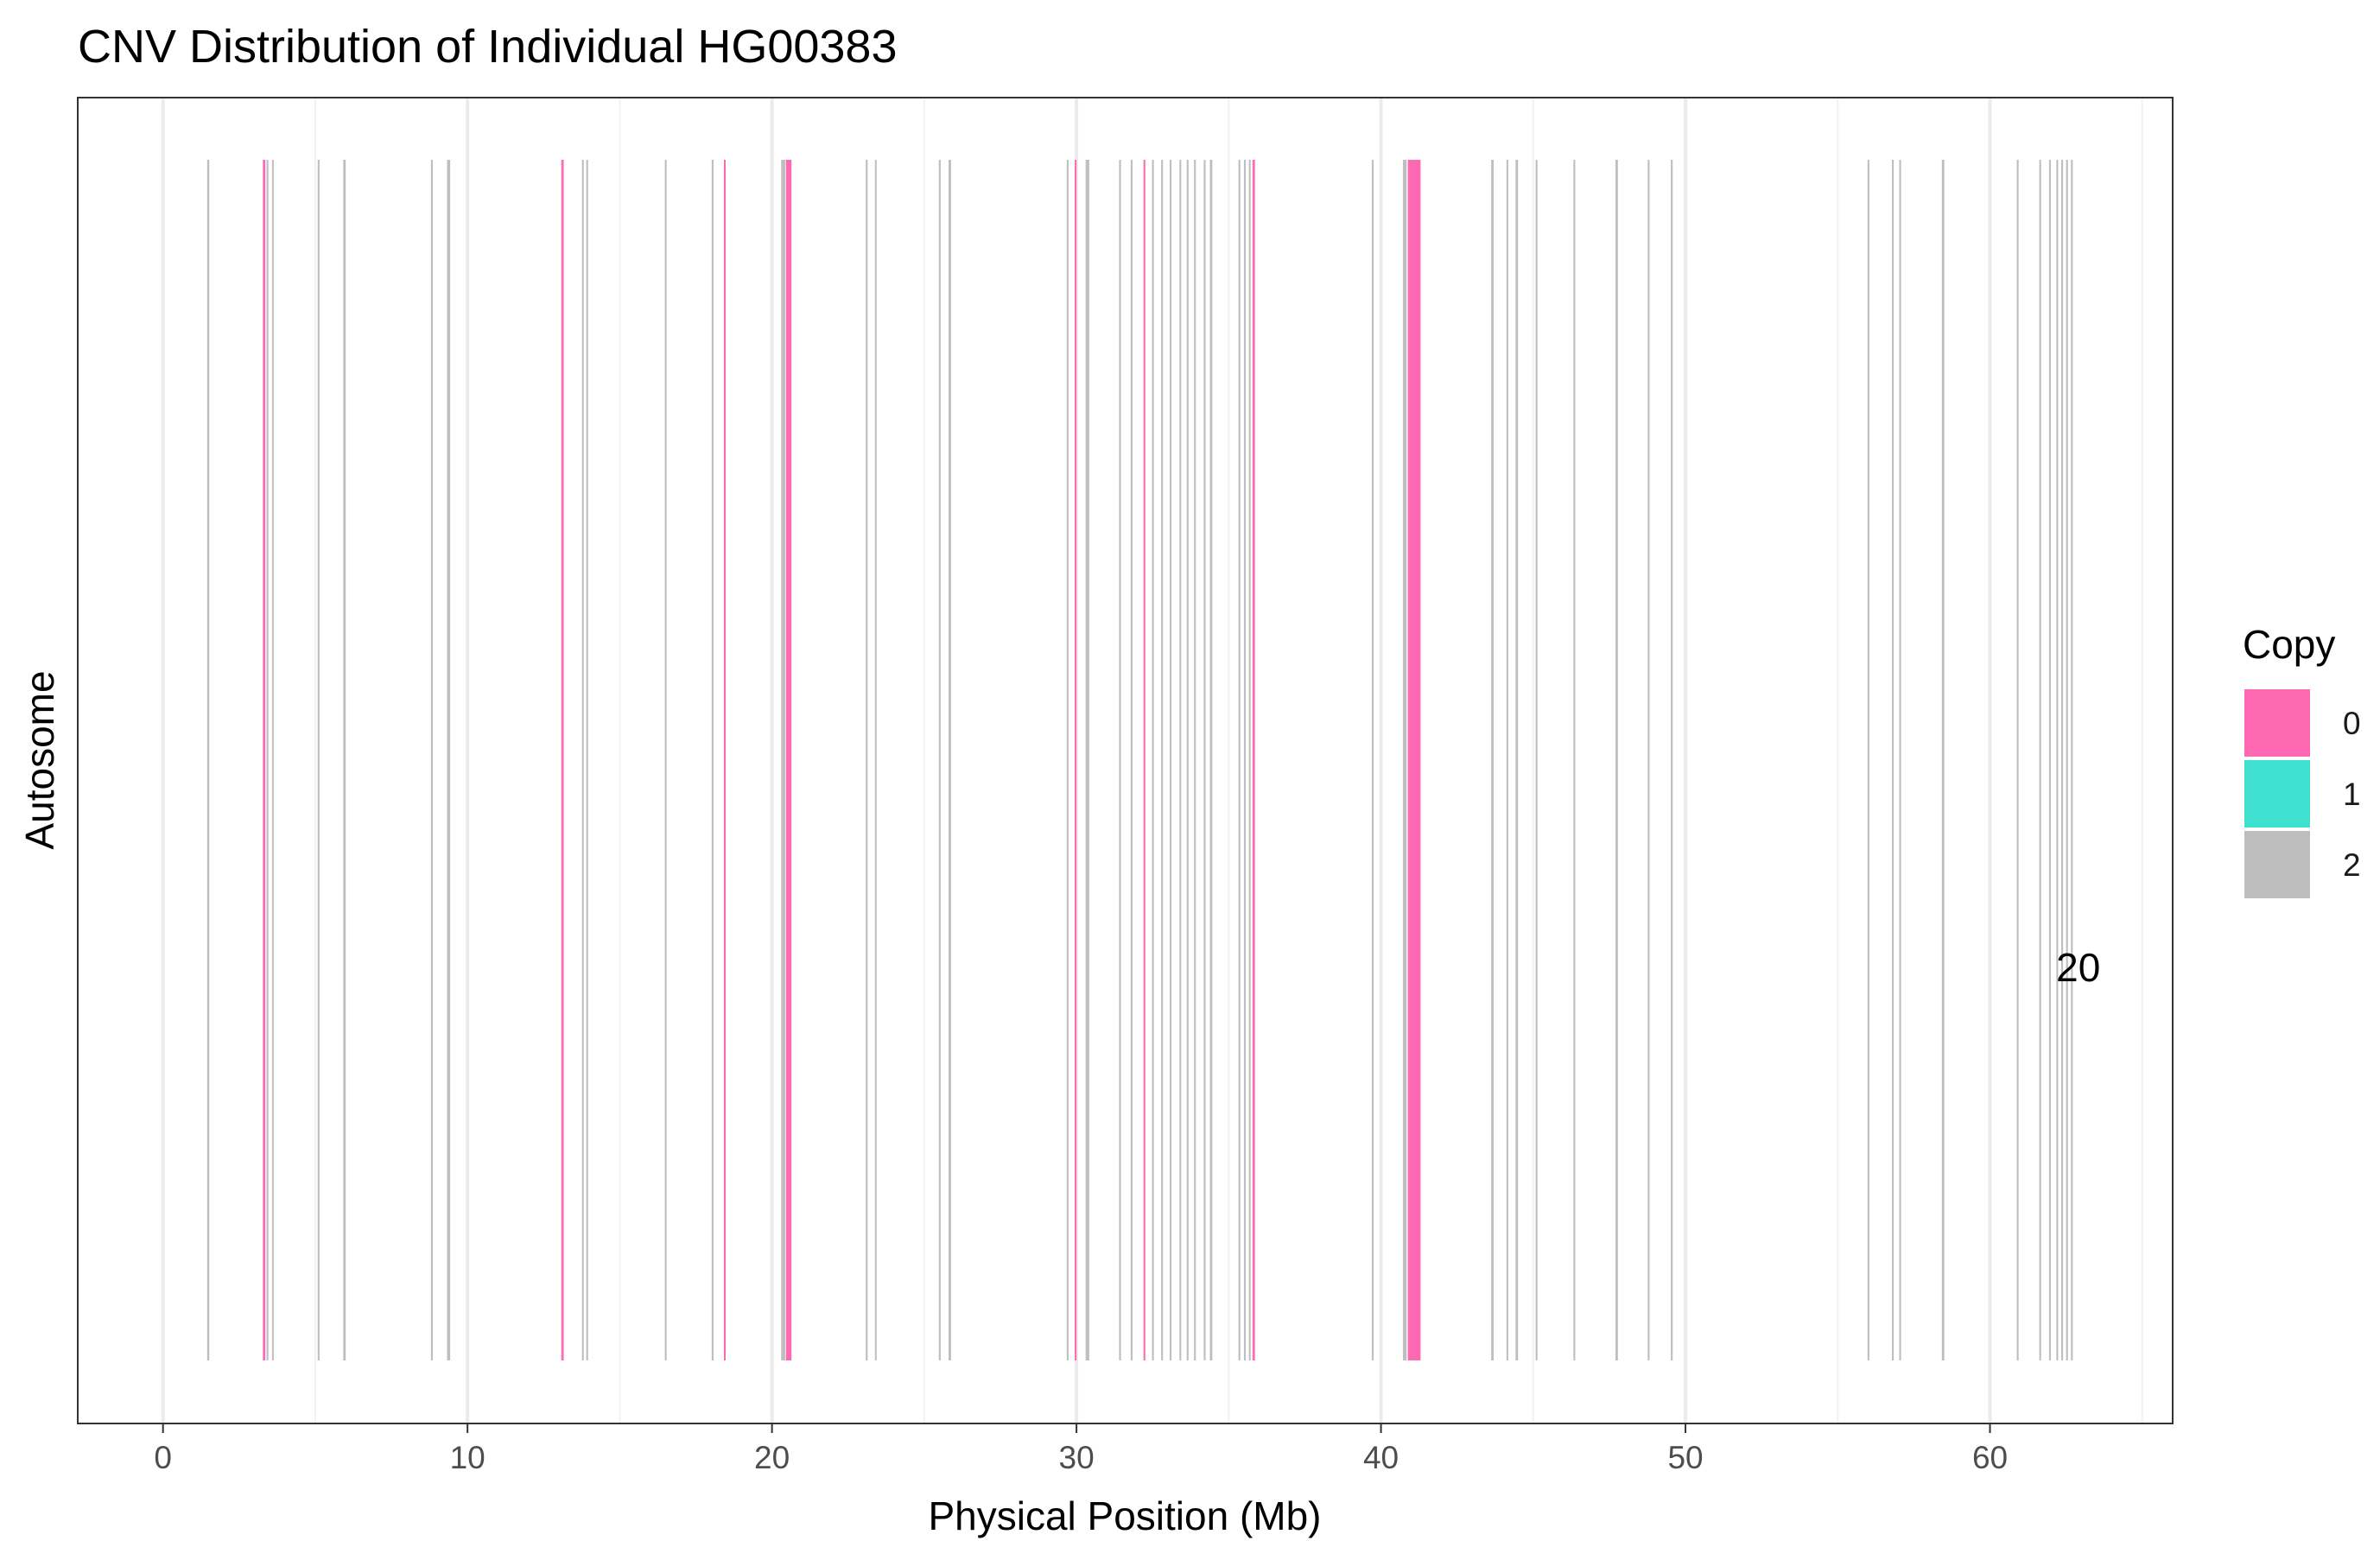 This screenshot has height=1547, width=2380. I want to click on chromosome-label: 20, so click(2078, 967).